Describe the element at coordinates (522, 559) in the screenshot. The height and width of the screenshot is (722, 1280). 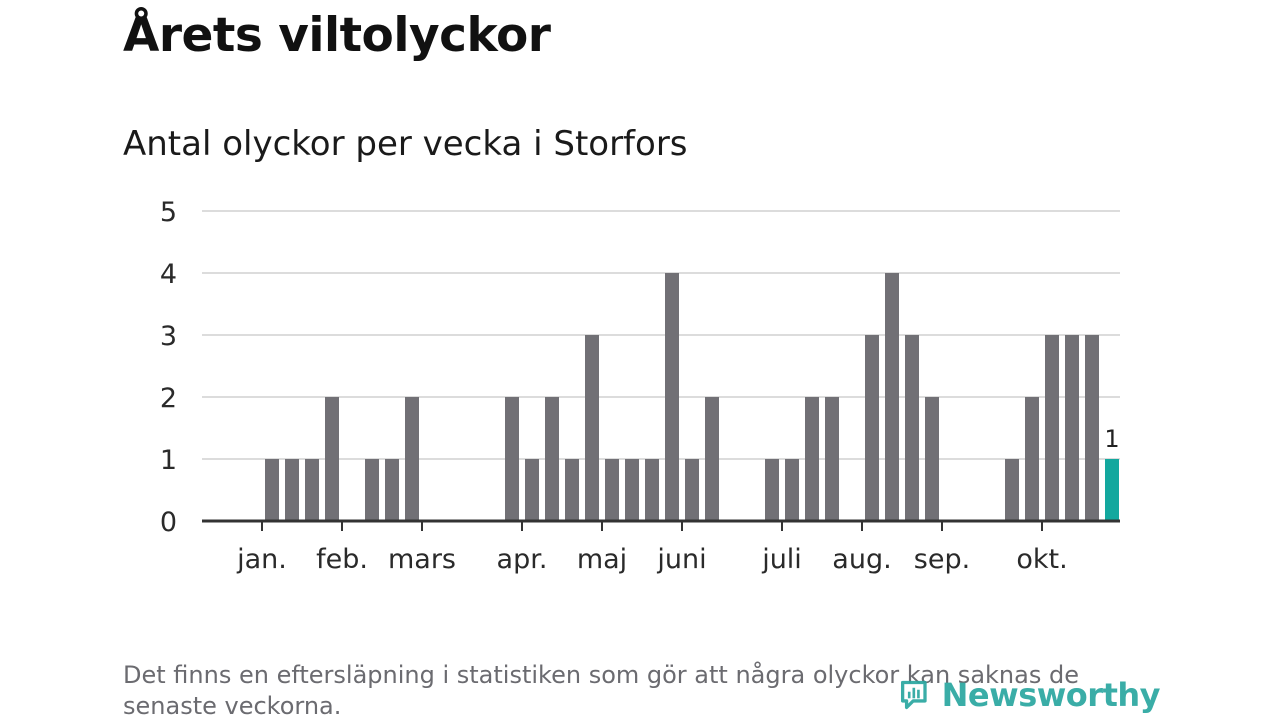
I see `x-tick-label: apr.` at that location.